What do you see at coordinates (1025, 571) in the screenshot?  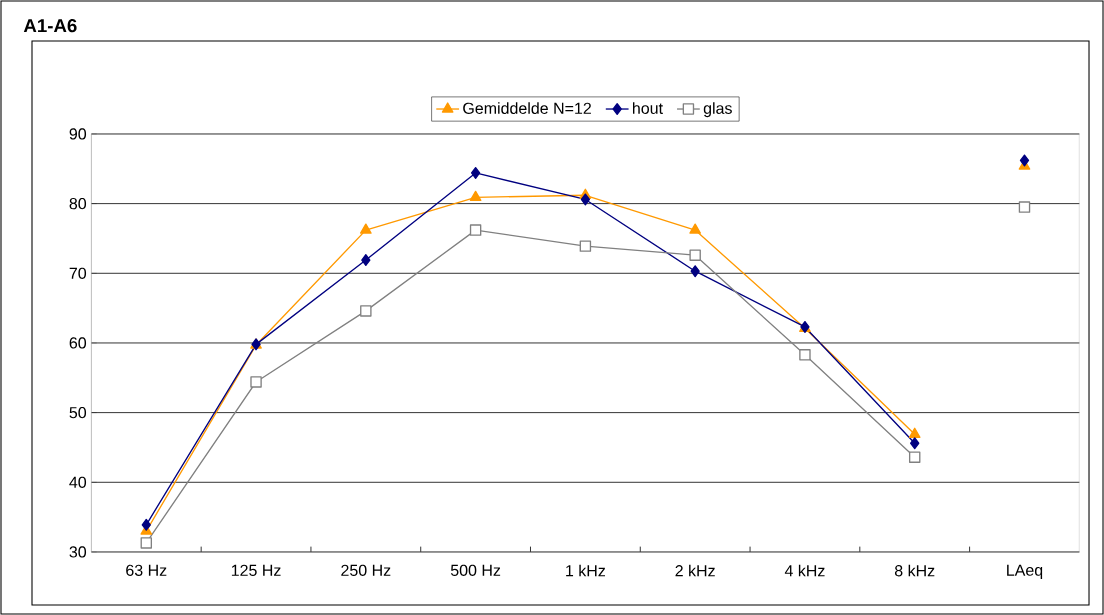 I see `x-tick-label: LAeq` at bounding box center [1025, 571].